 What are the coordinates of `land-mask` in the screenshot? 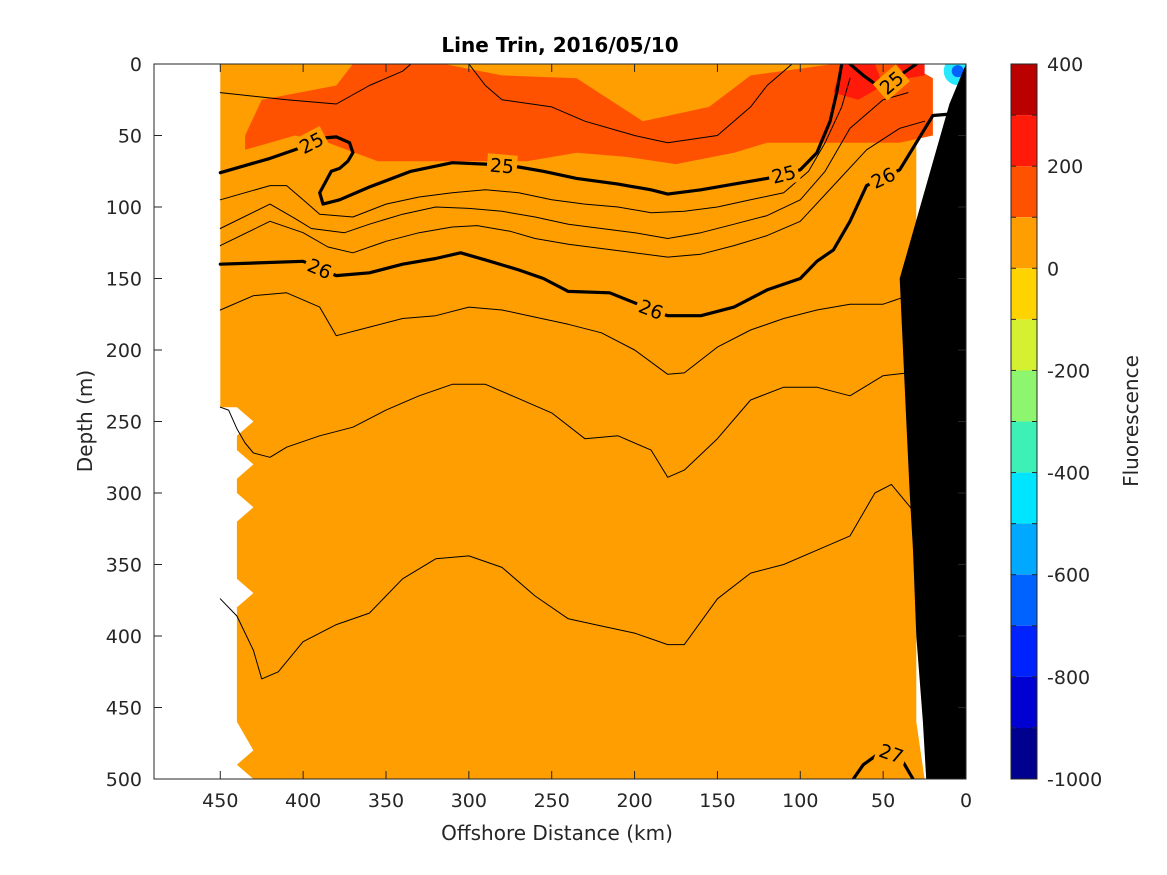 It's located at (932, 421).